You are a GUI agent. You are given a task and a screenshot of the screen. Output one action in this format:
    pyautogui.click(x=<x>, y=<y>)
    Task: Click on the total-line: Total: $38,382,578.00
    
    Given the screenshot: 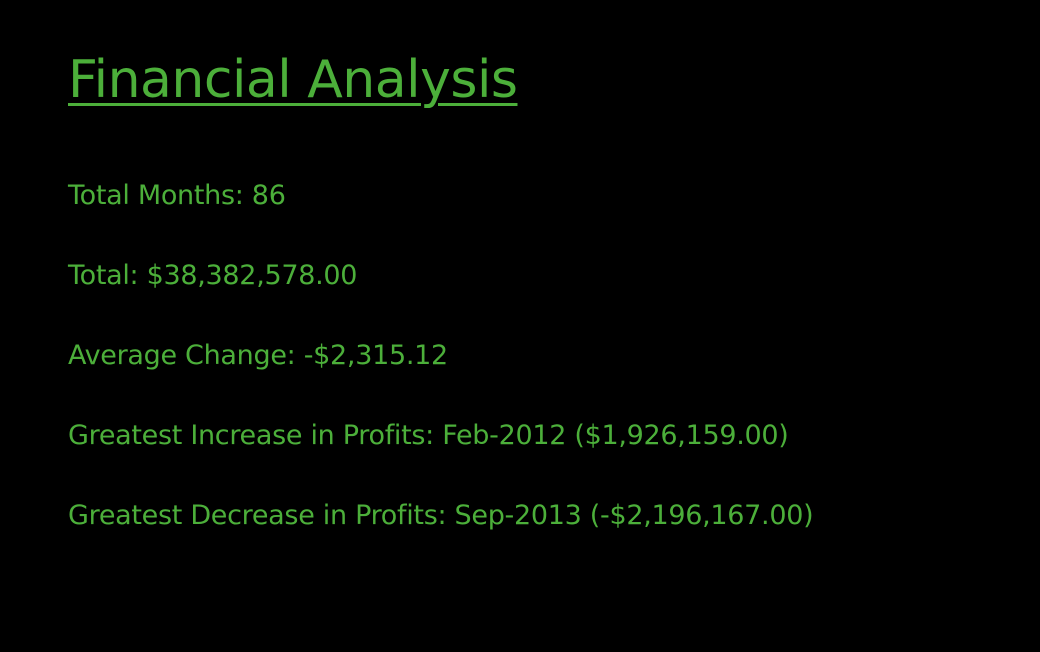 What is the action you would take?
    pyautogui.click(x=213, y=275)
    